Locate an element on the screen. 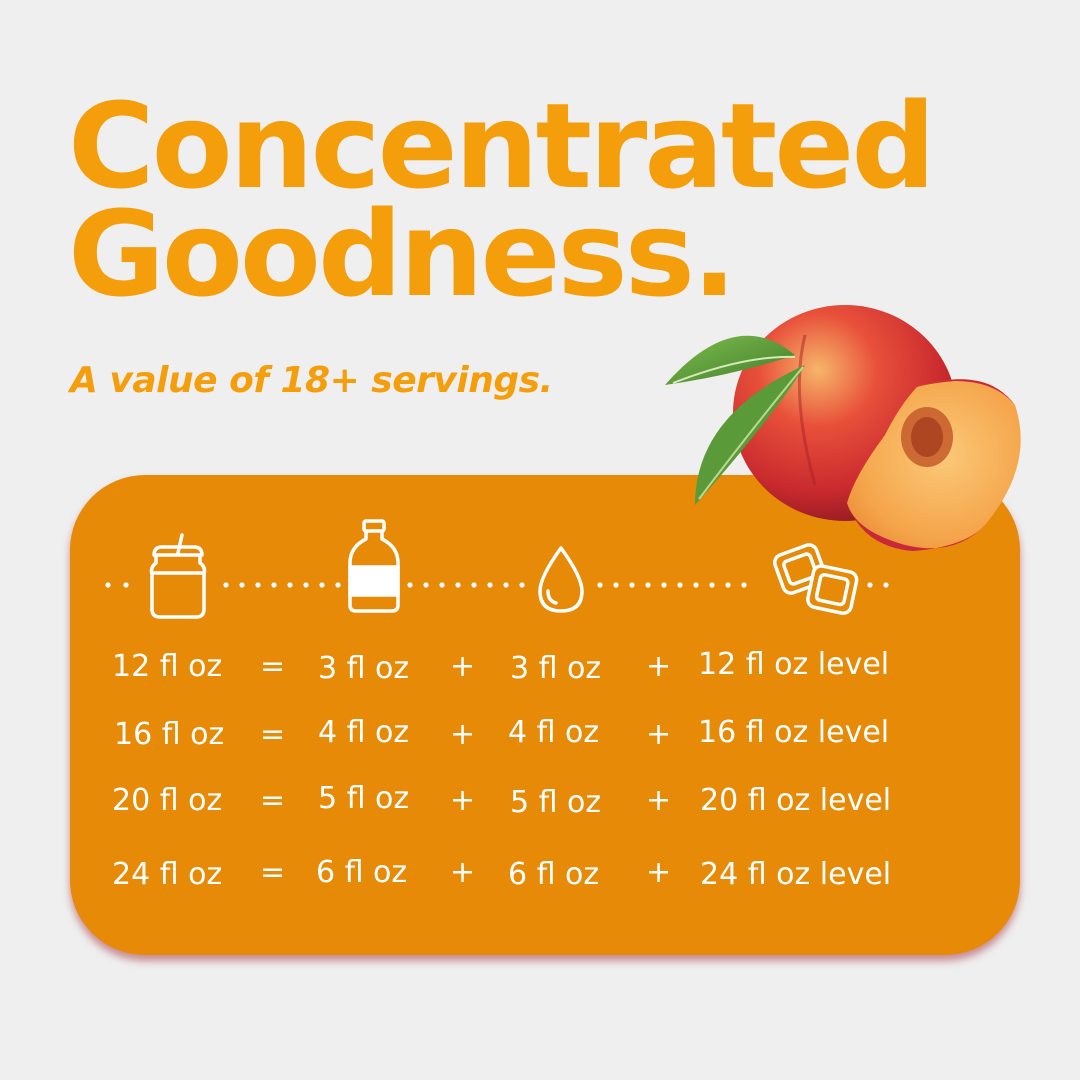  dotted-connector is located at coordinates (497, 585).